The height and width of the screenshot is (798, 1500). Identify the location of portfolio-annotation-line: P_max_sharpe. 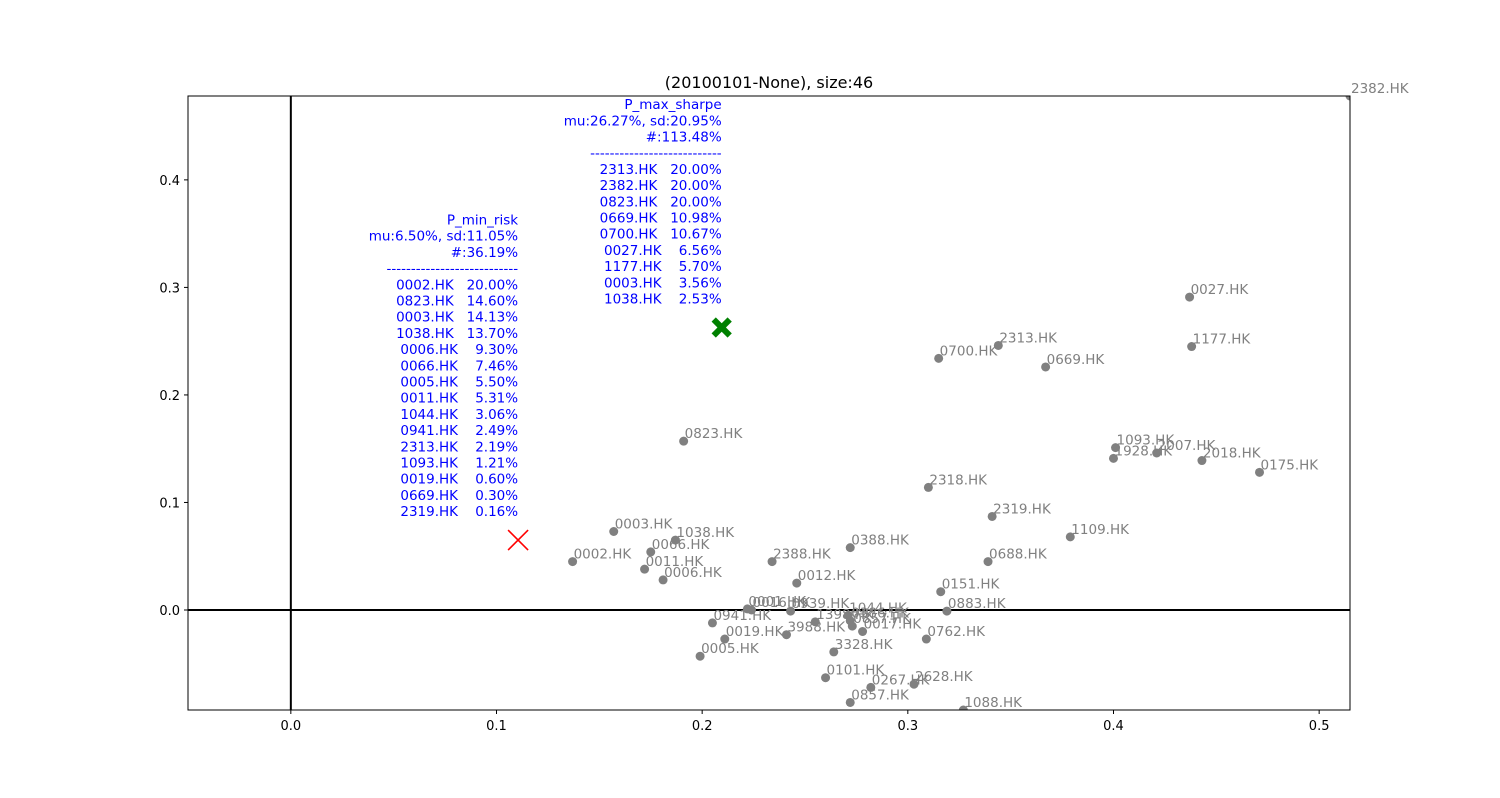
(672, 105).